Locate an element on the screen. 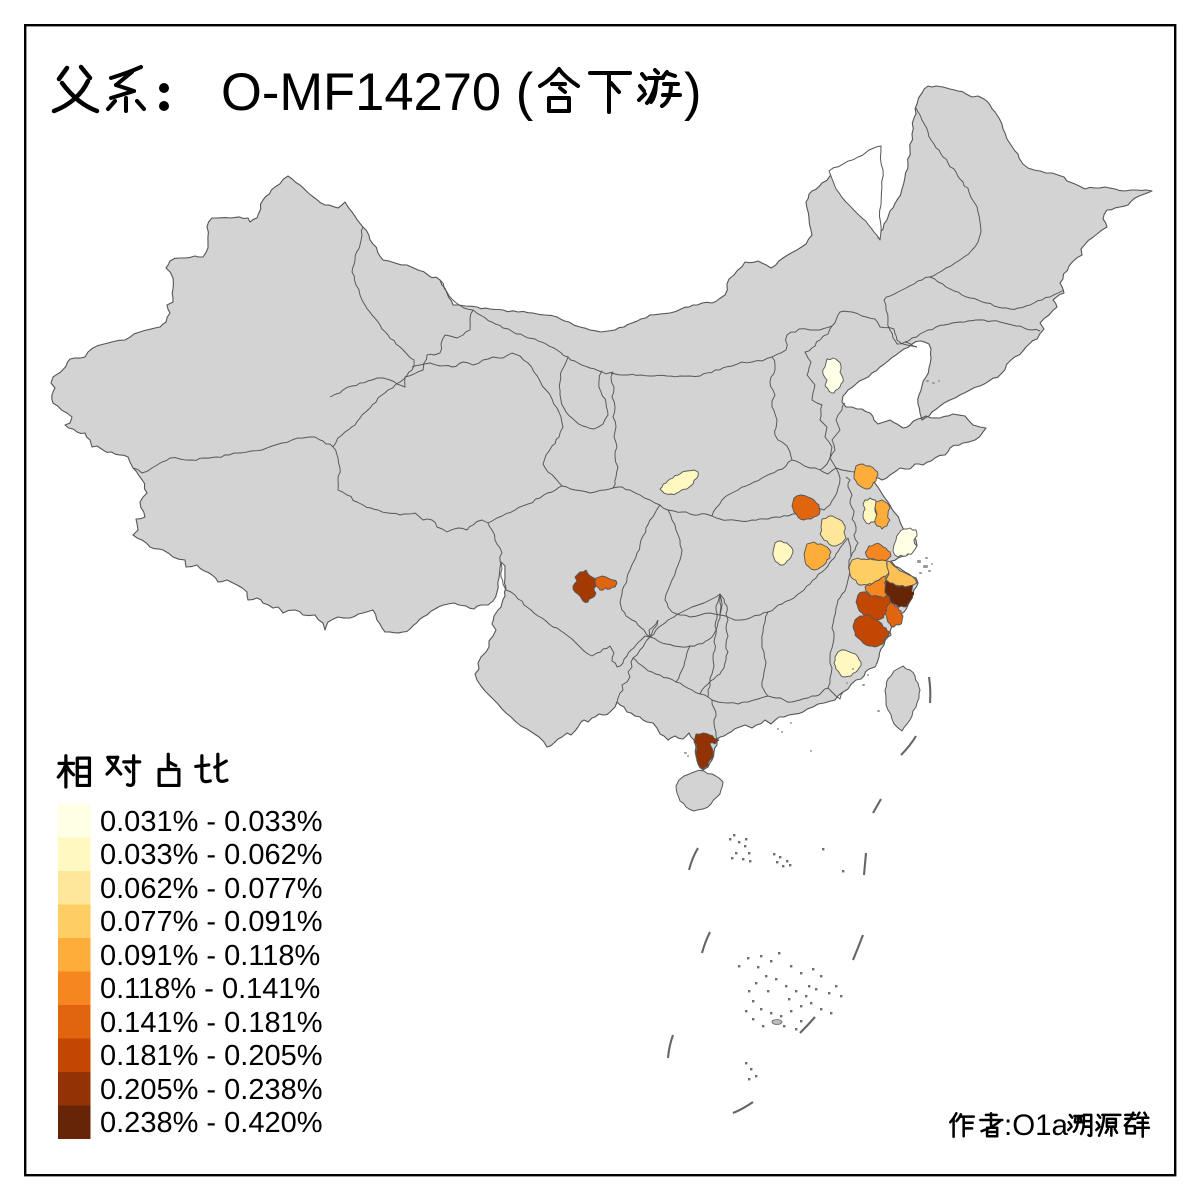  svg-text: 0.031% - 0.033% is located at coordinates (211, 822).